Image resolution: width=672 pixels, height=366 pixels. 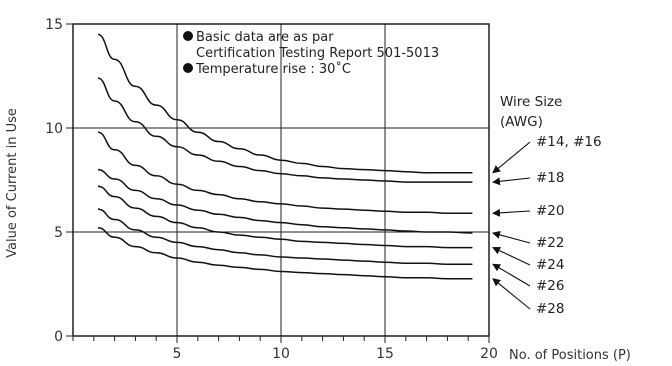 I want to click on y-tick-label: 10, so click(x=54, y=129).